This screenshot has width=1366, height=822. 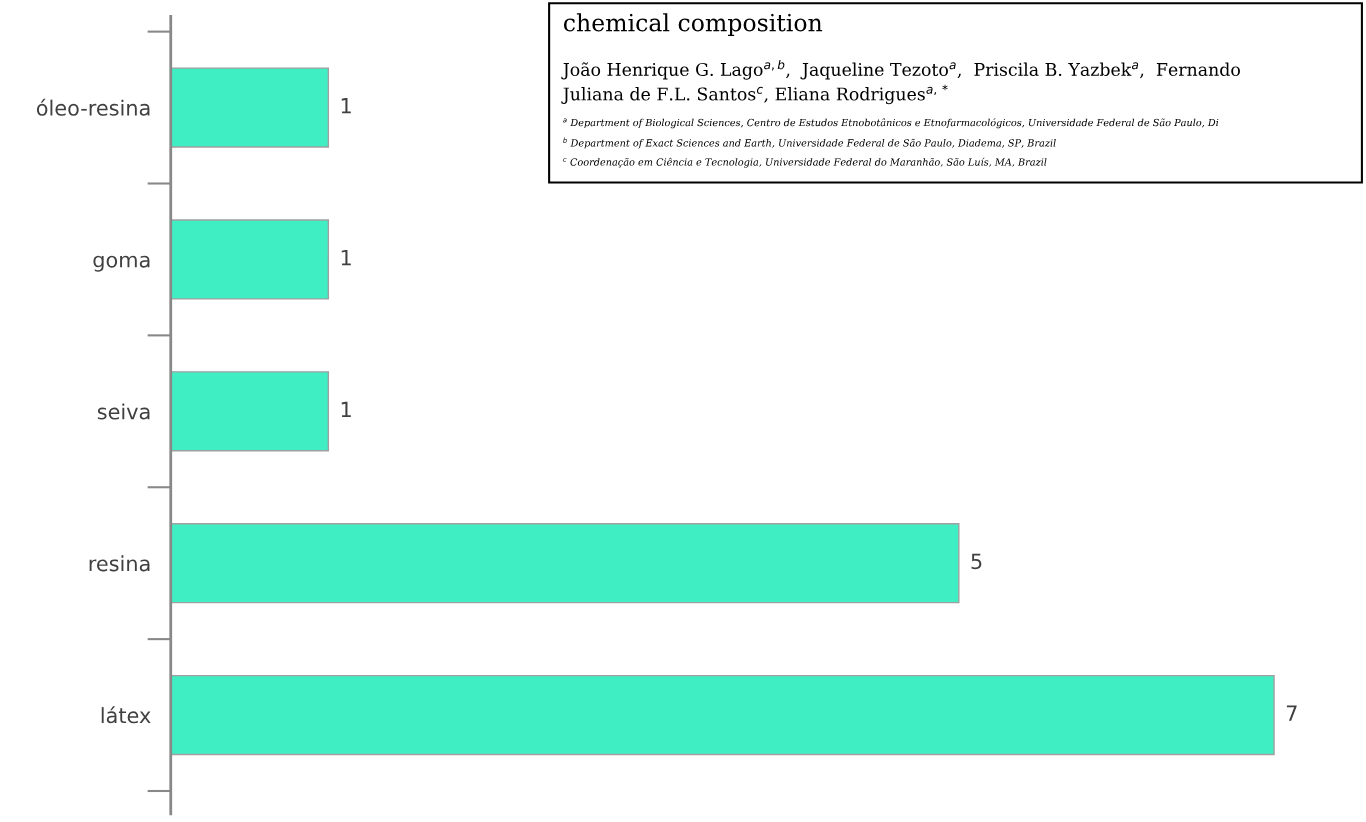 What do you see at coordinates (93, 107) in the screenshot?
I see `y-tick-label: óleo-resina` at bounding box center [93, 107].